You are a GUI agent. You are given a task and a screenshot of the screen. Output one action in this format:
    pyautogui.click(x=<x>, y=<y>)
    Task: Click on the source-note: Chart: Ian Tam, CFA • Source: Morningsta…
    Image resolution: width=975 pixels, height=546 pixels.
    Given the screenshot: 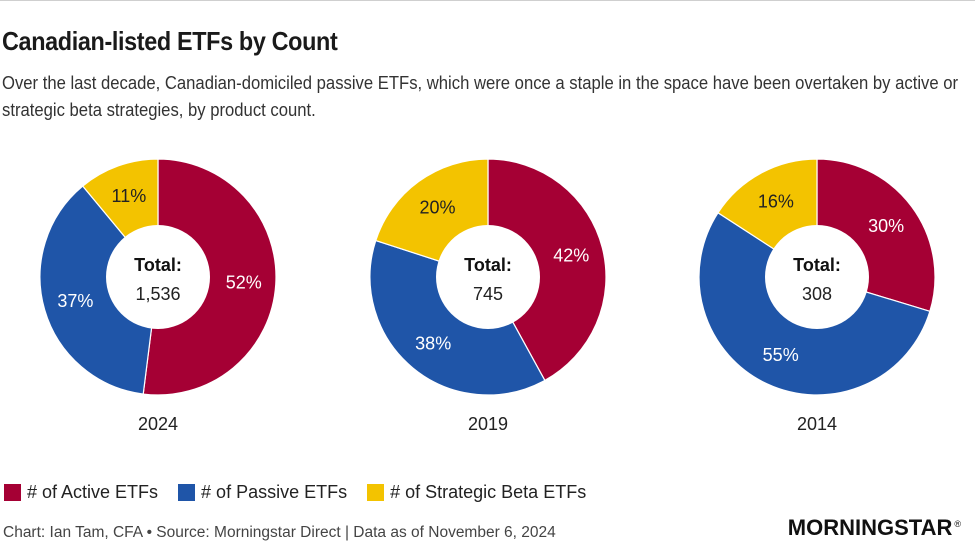 What is the action you would take?
    pyautogui.click(x=279, y=532)
    